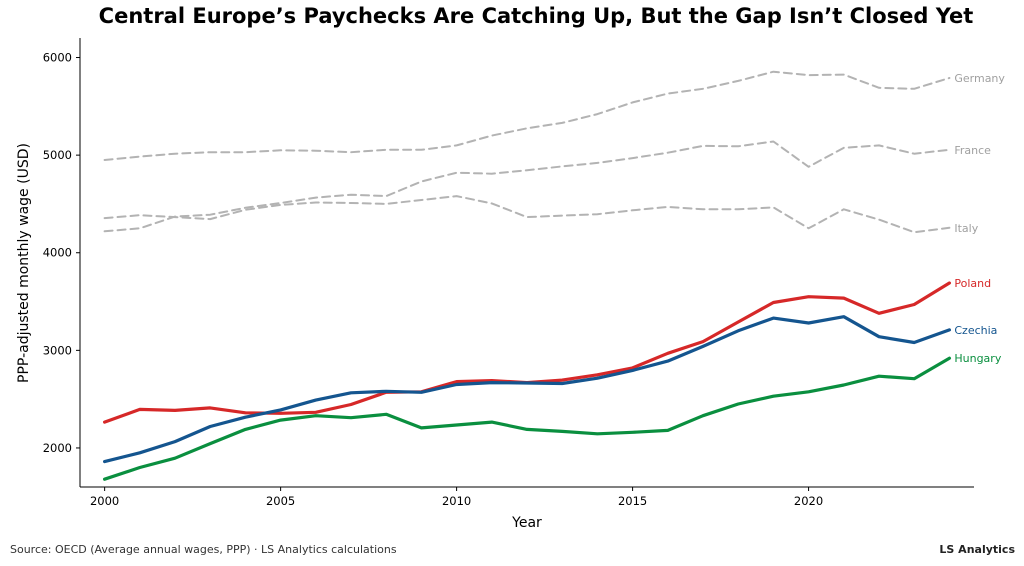 Image resolution: width=1024 pixels, height=566 pixels. Describe the element at coordinates (979, 78) in the screenshot. I see `series-label-germany: Germany` at that location.